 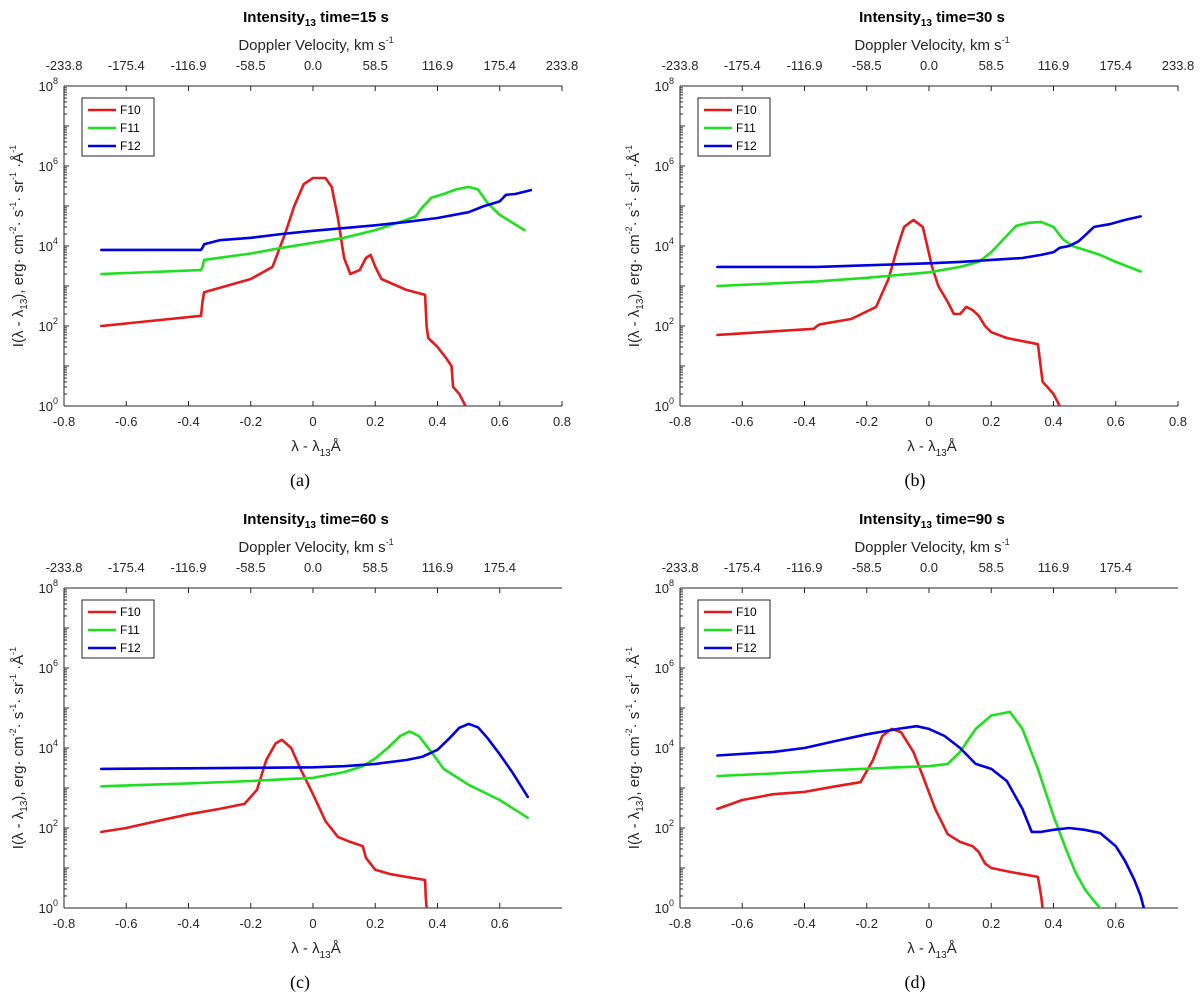 What do you see at coordinates (742, 567) in the screenshot?
I see `top-tick-label: -175.4` at bounding box center [742, 567].